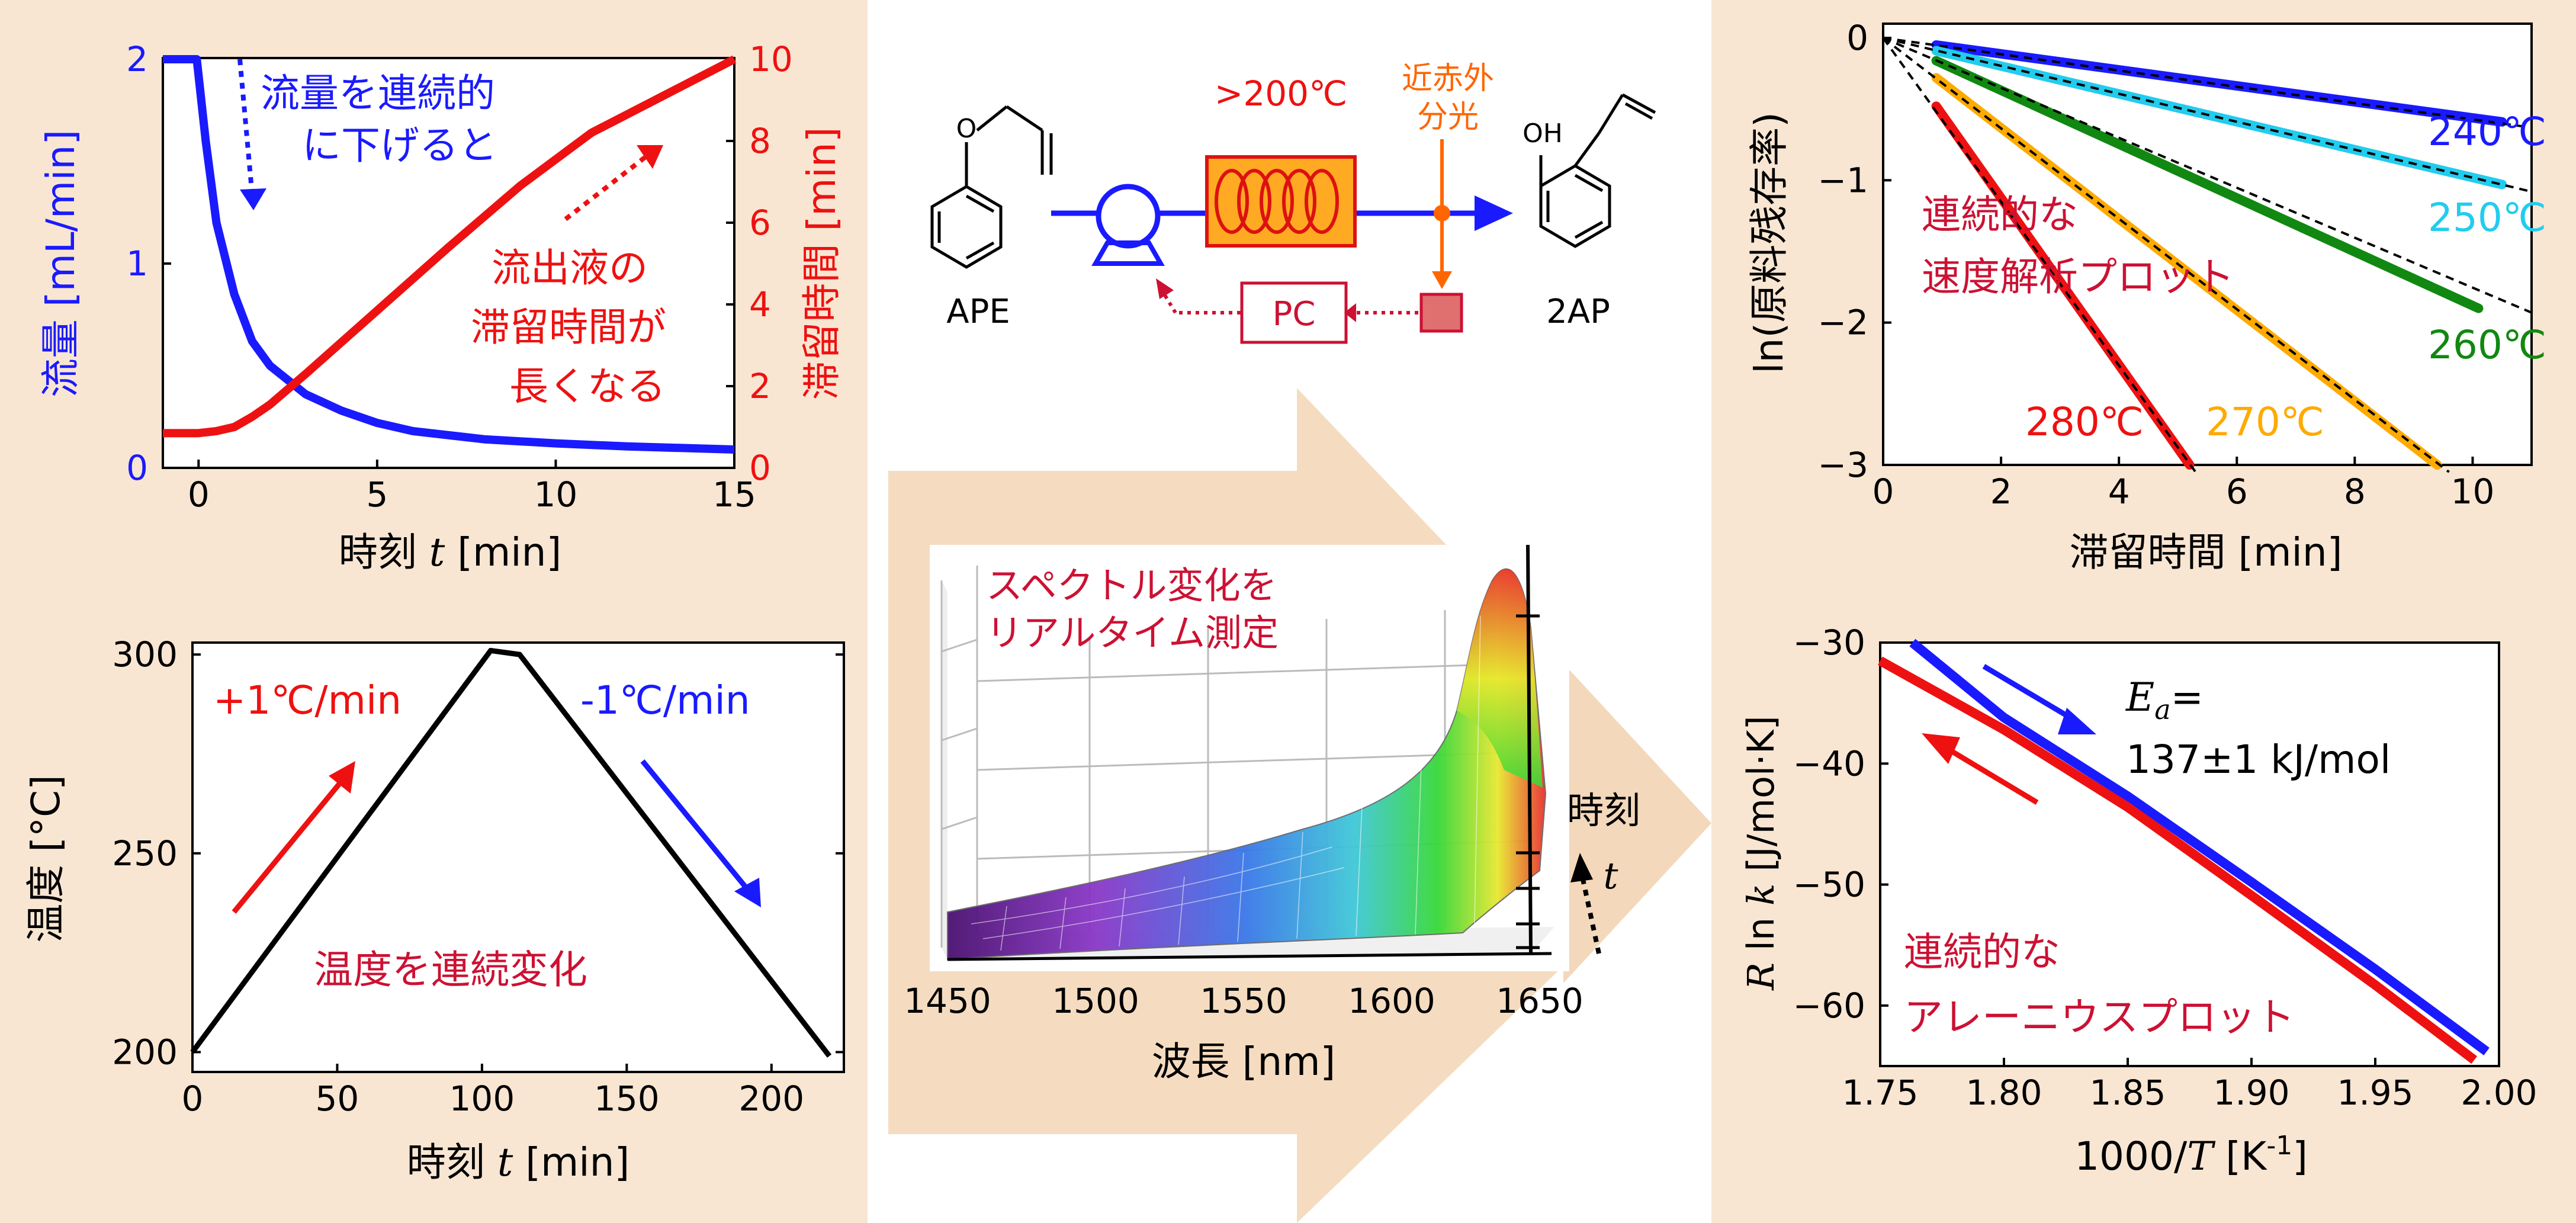  I want to click on flow-arrow-line, so click(245, 125).